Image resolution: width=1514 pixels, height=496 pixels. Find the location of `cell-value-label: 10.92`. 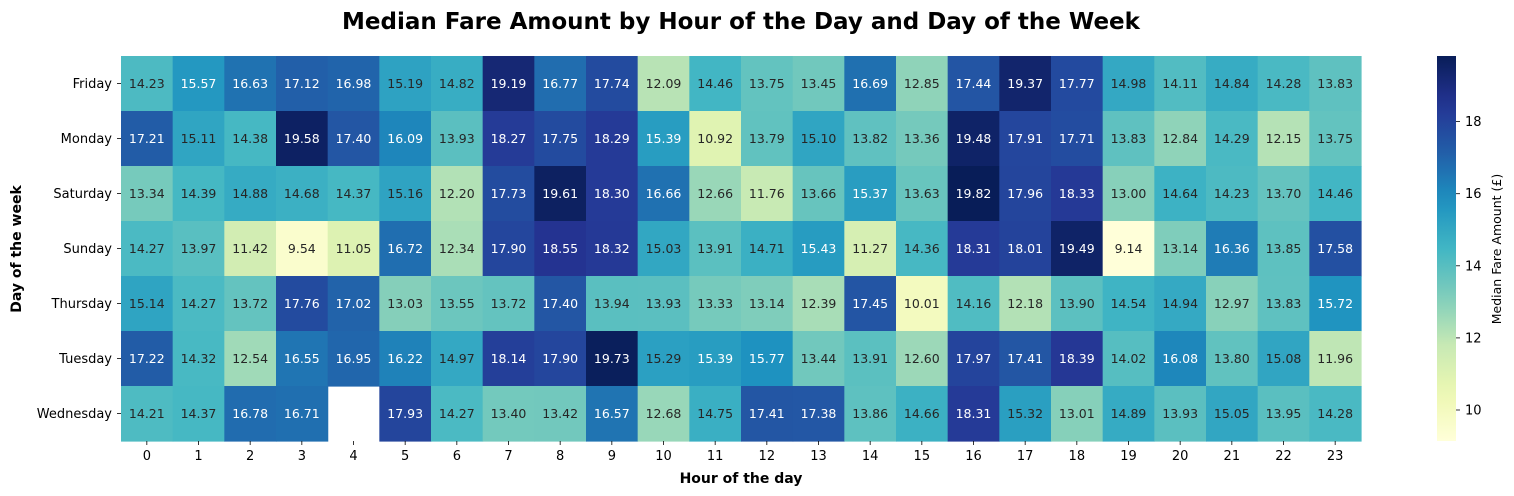

cell-value-label: 10.92 is located at coordinates (715, 138).